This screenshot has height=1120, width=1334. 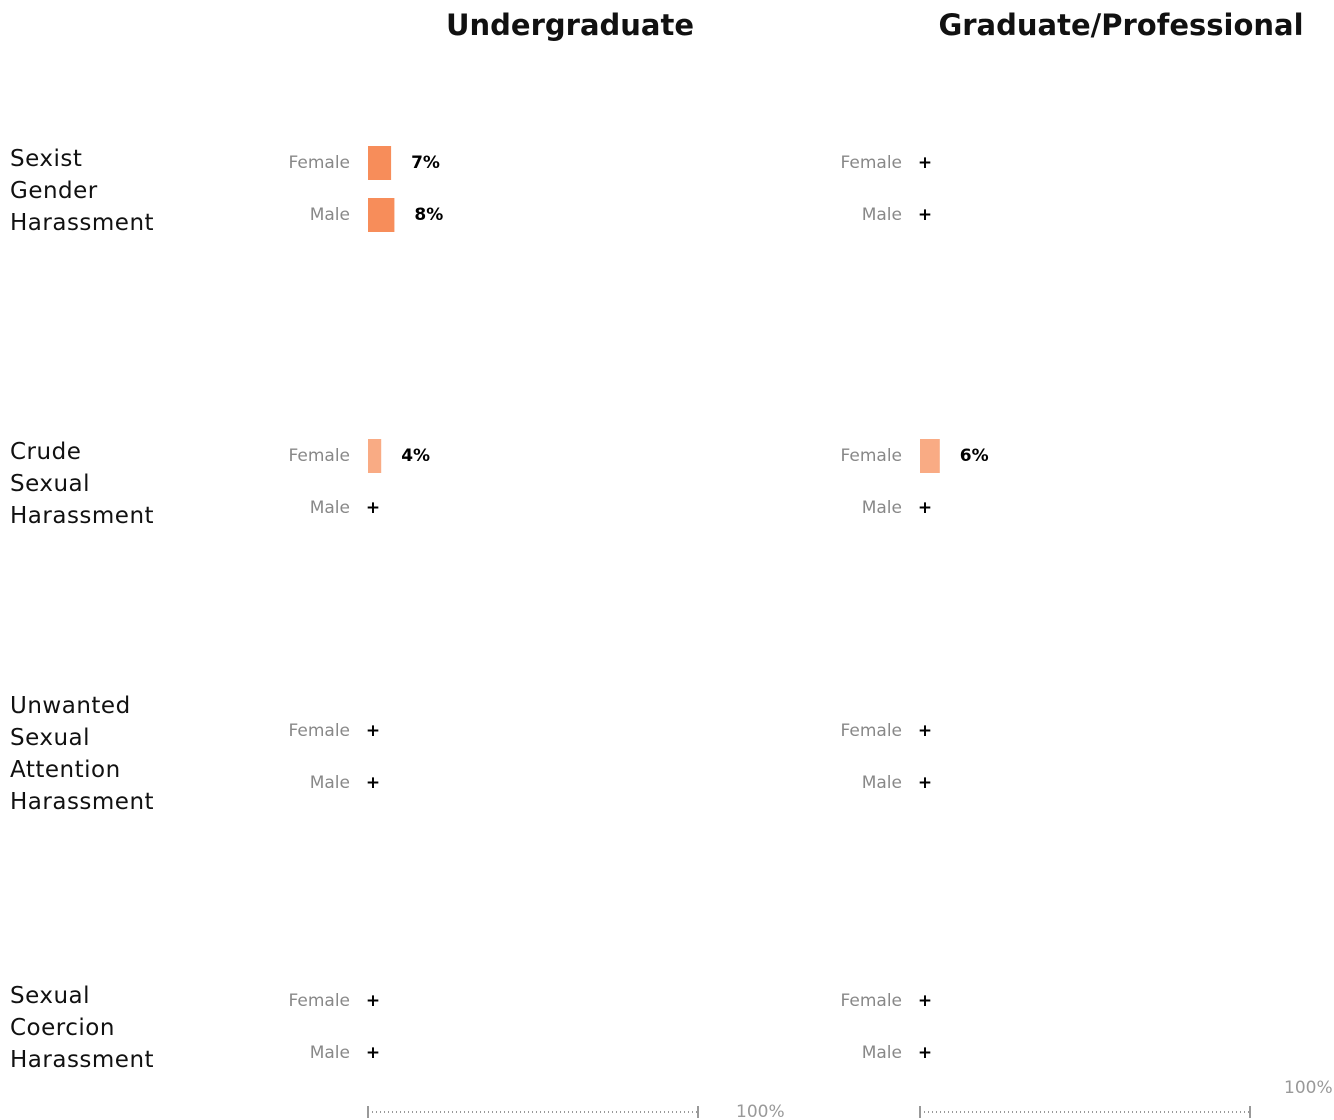 I want to click on panel-title: Undergraduate, so click(x=570, y=25).